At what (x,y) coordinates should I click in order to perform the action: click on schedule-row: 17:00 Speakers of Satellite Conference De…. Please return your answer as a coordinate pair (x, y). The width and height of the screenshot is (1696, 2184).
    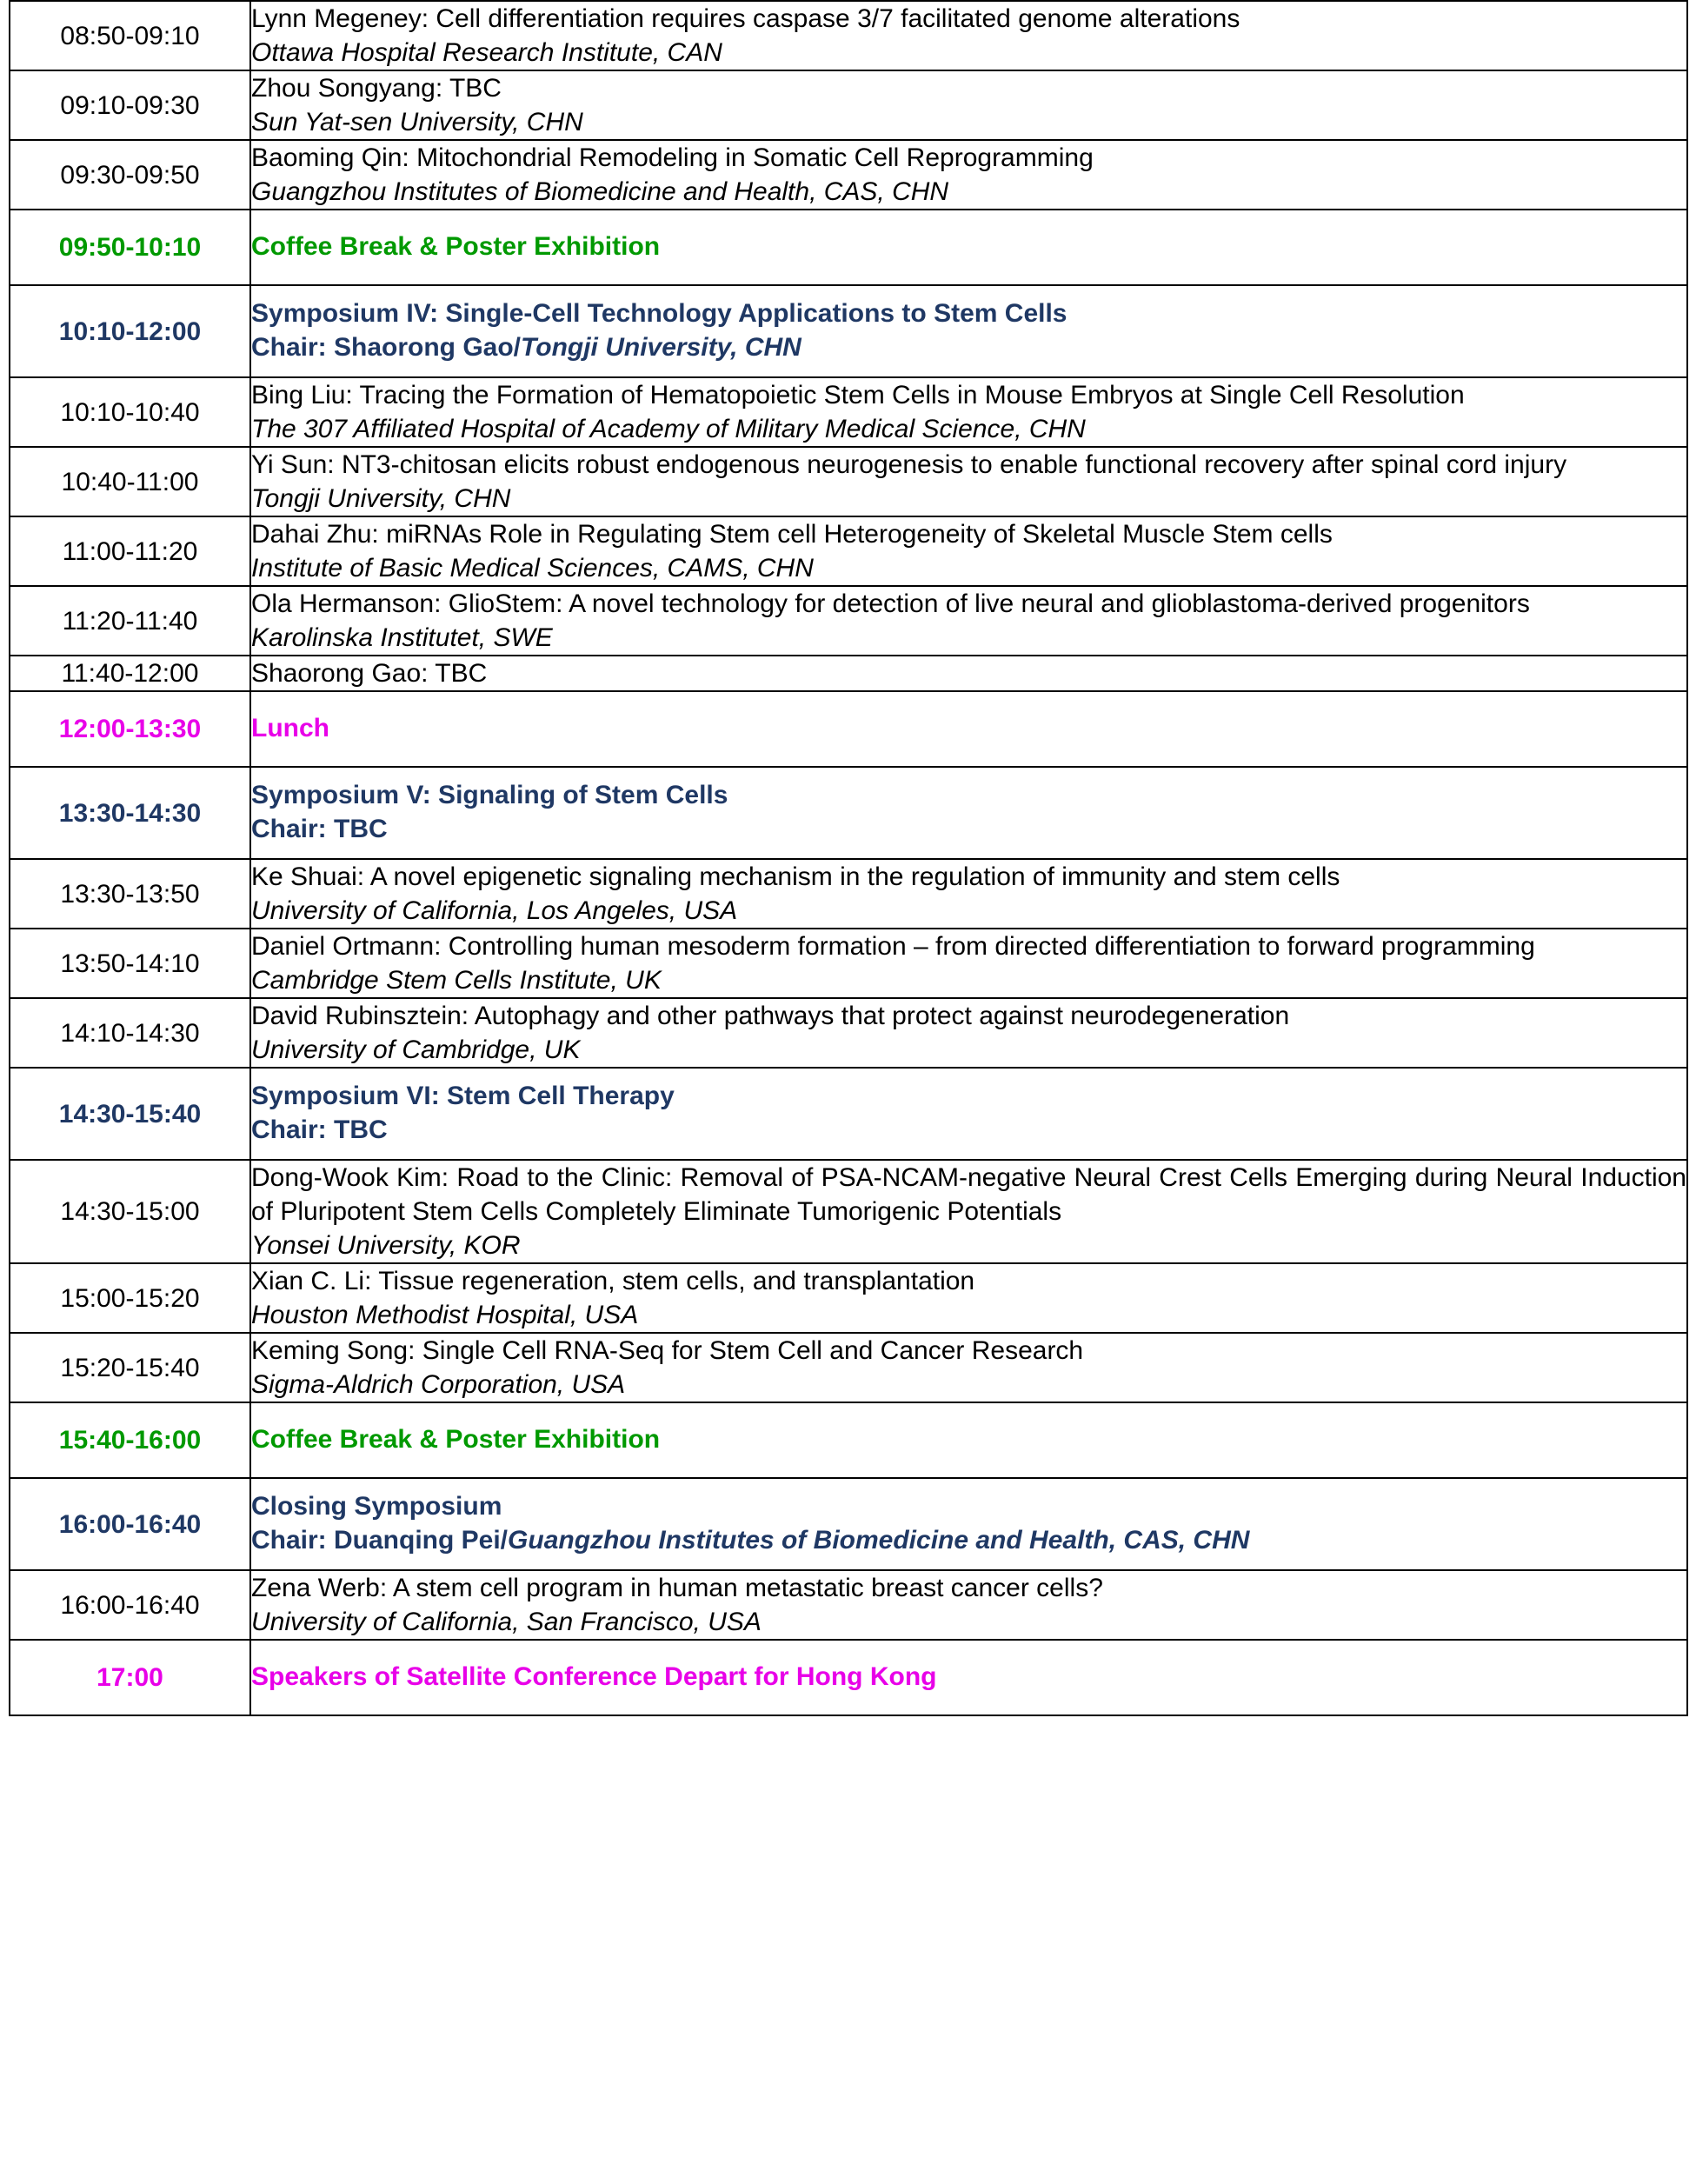
    Looking at the image, I should click on (848, 1677).